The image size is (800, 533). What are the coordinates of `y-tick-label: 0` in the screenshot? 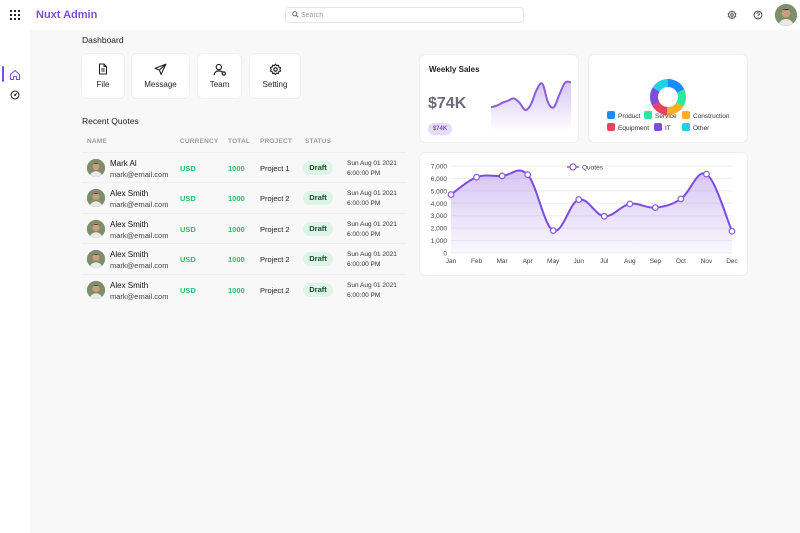 It's located at (445, 254).